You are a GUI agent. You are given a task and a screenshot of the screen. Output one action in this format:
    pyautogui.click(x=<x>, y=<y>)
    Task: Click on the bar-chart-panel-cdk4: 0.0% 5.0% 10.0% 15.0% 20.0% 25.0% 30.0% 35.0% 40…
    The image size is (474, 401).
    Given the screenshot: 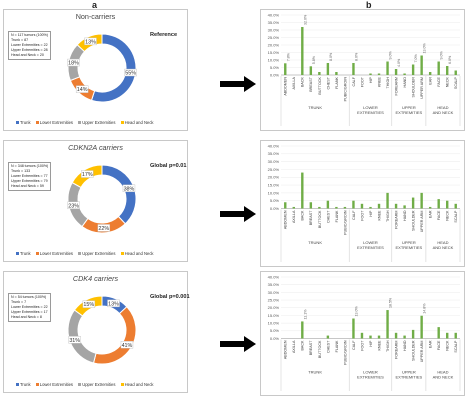 What is the action you would take?
    pyautogui.click(x=362, y=333)
    